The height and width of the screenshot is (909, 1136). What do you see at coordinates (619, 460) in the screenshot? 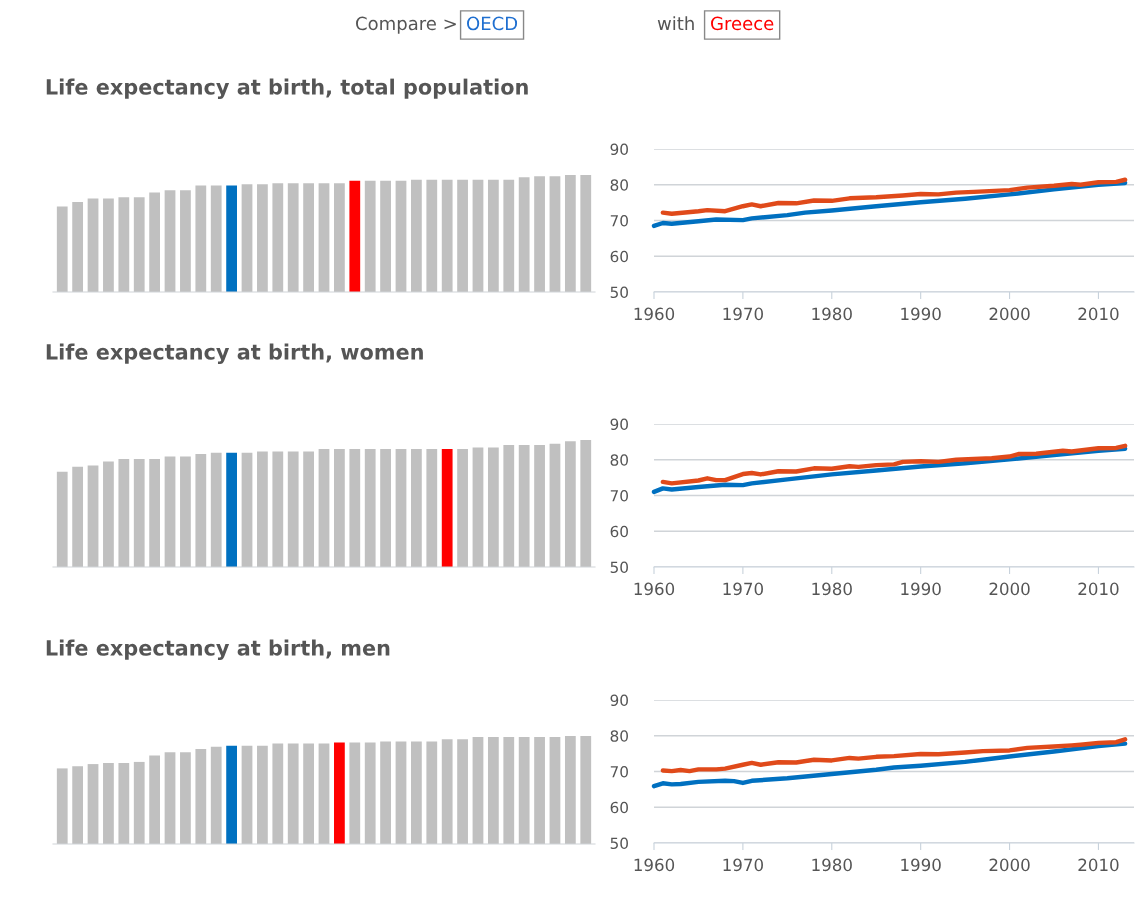
I see `y-tick-label: 80` at bounding box center [619, 460].